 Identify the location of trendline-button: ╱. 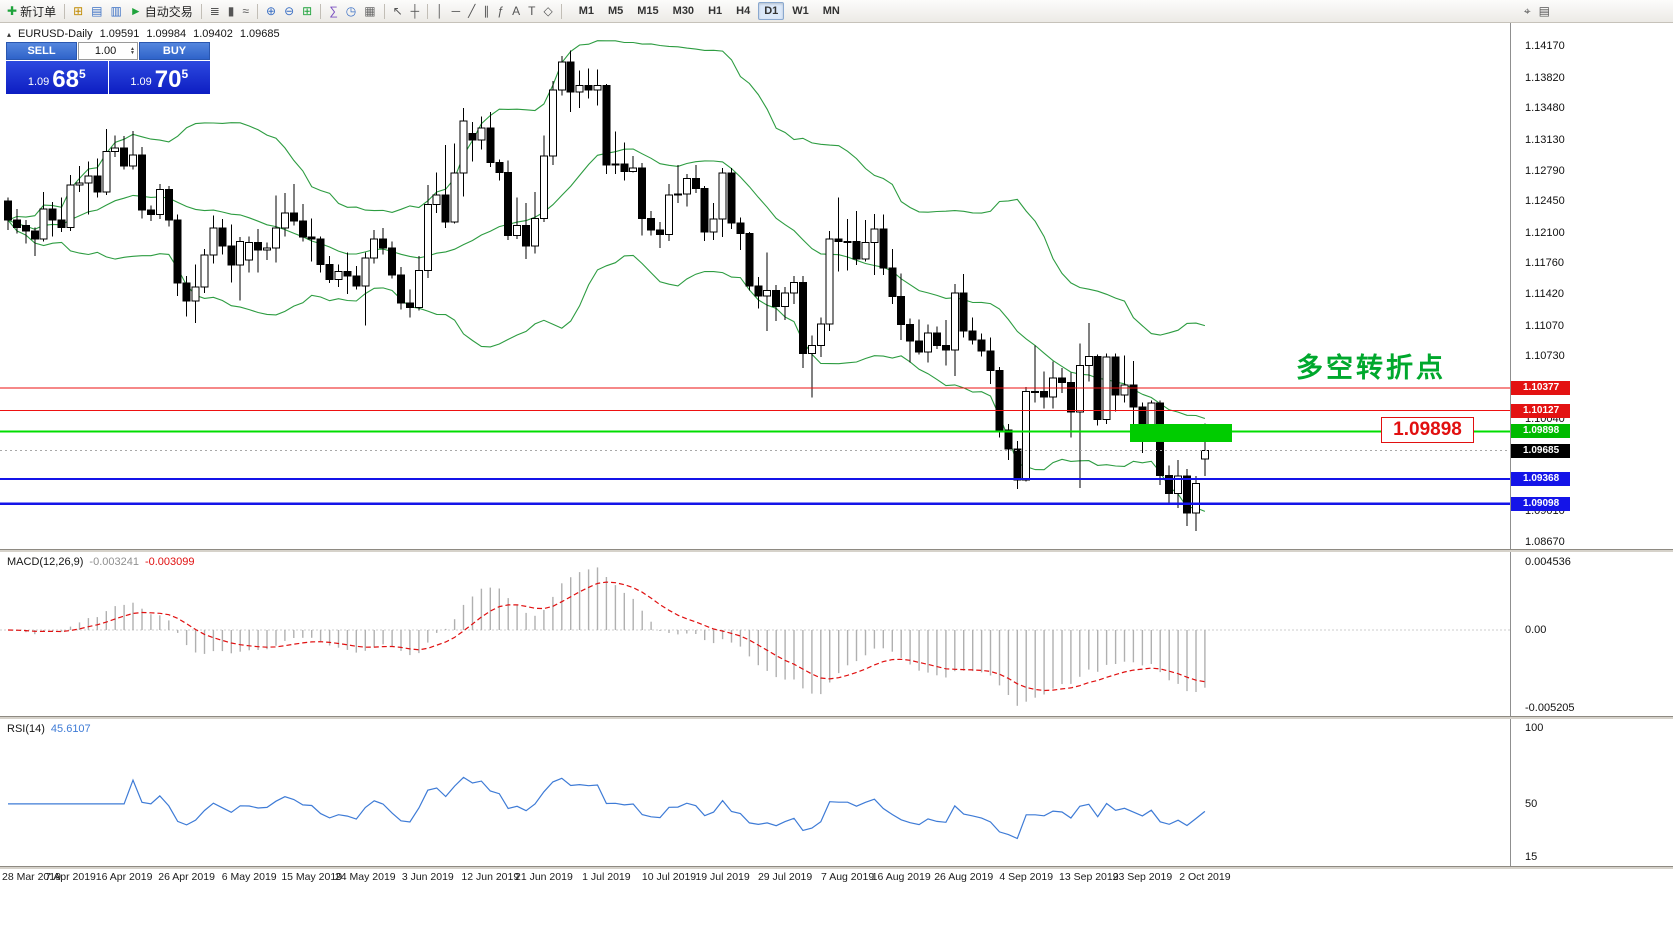
(471, 11).